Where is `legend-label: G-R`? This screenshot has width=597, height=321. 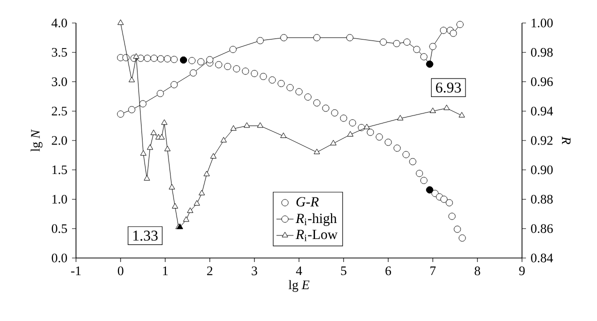 legend-label: G-R is located at coordinates (307, 201).